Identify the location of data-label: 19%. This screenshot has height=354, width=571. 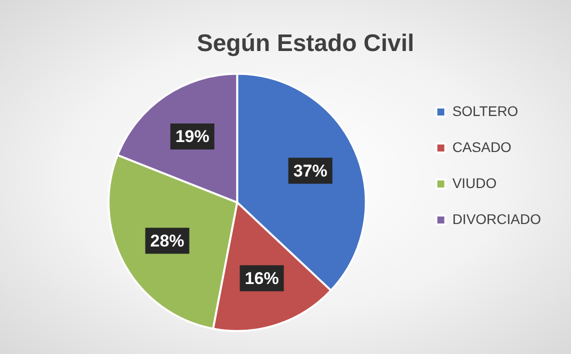
(192, 136).